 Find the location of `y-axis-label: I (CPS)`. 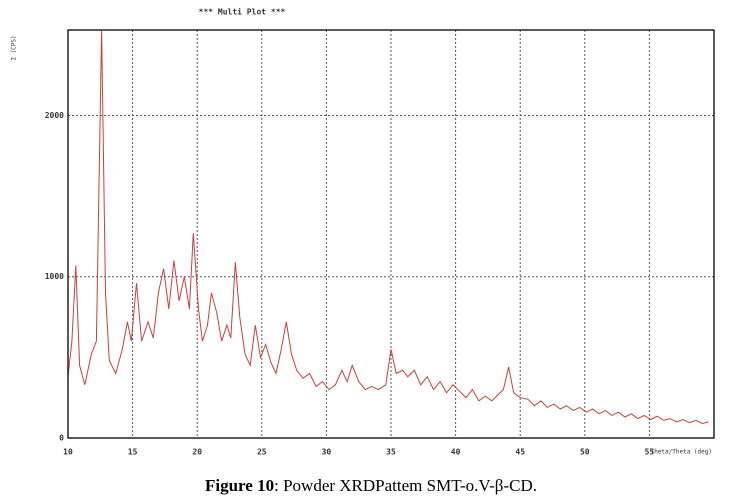

y-axis-label: I (CPS) is located at coordinates (14, 47).